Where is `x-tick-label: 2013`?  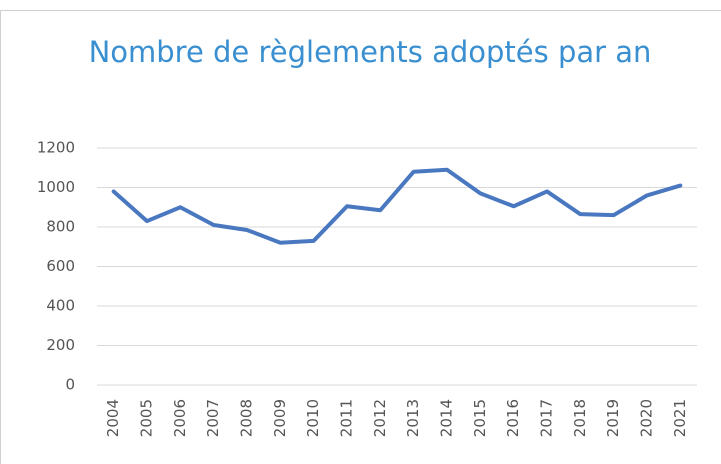 x-tick-label: 2013 is located at coordinates (413, 418).